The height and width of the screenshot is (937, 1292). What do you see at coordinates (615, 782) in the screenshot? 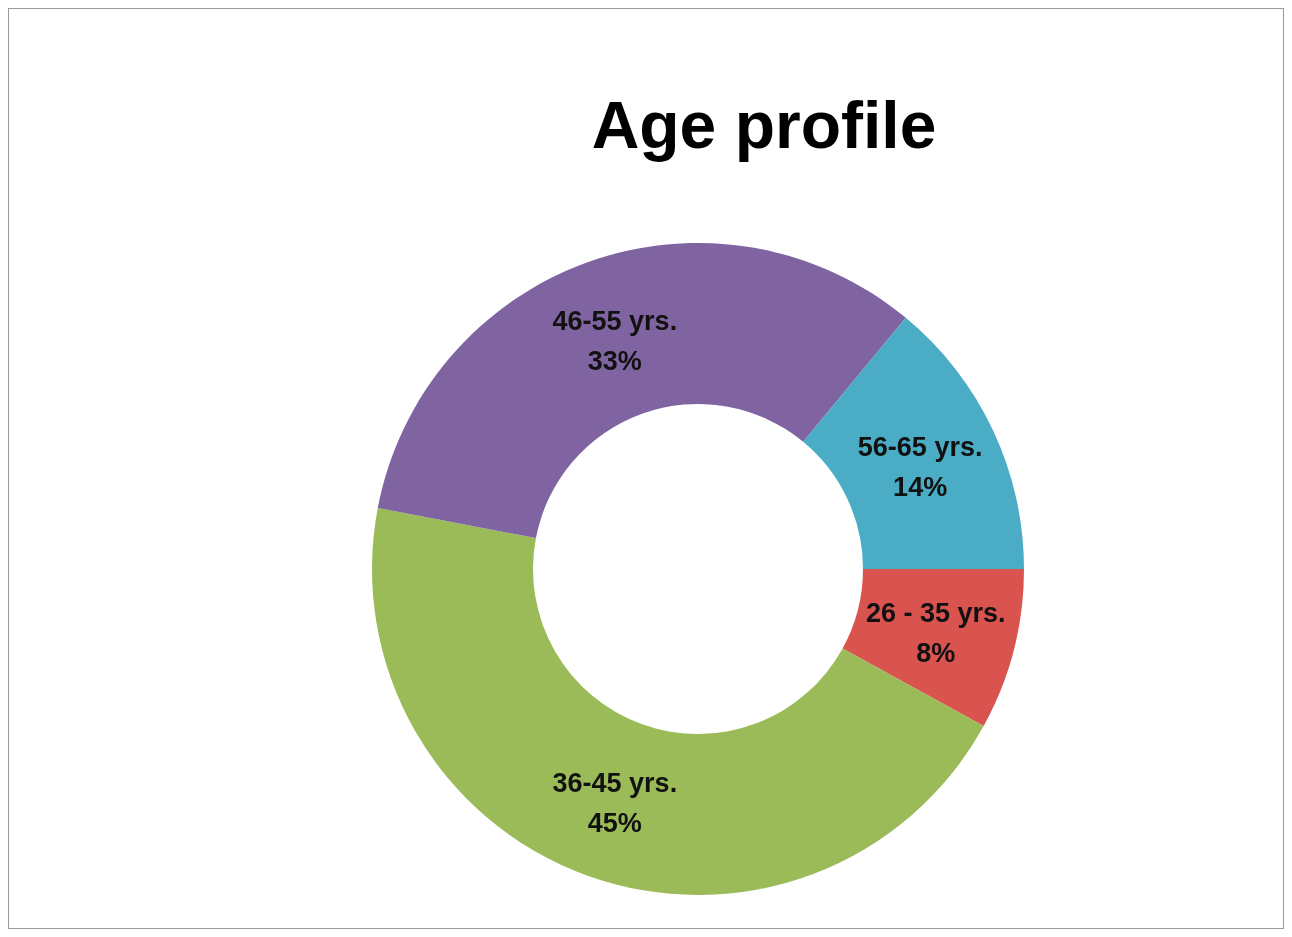
I see `slice-label: 36-45 yrs.` at bounding box center [615, 782].